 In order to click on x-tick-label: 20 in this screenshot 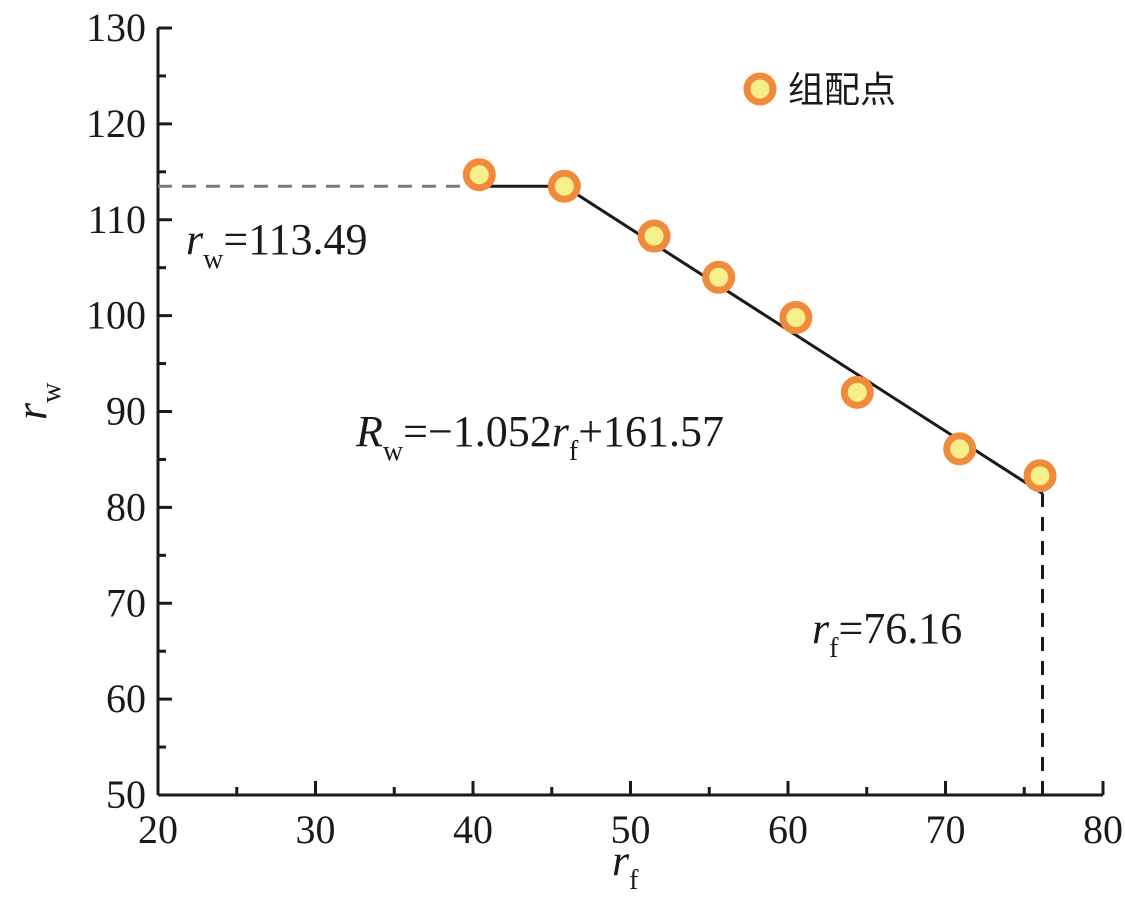, I will do `click(158, 829)`.